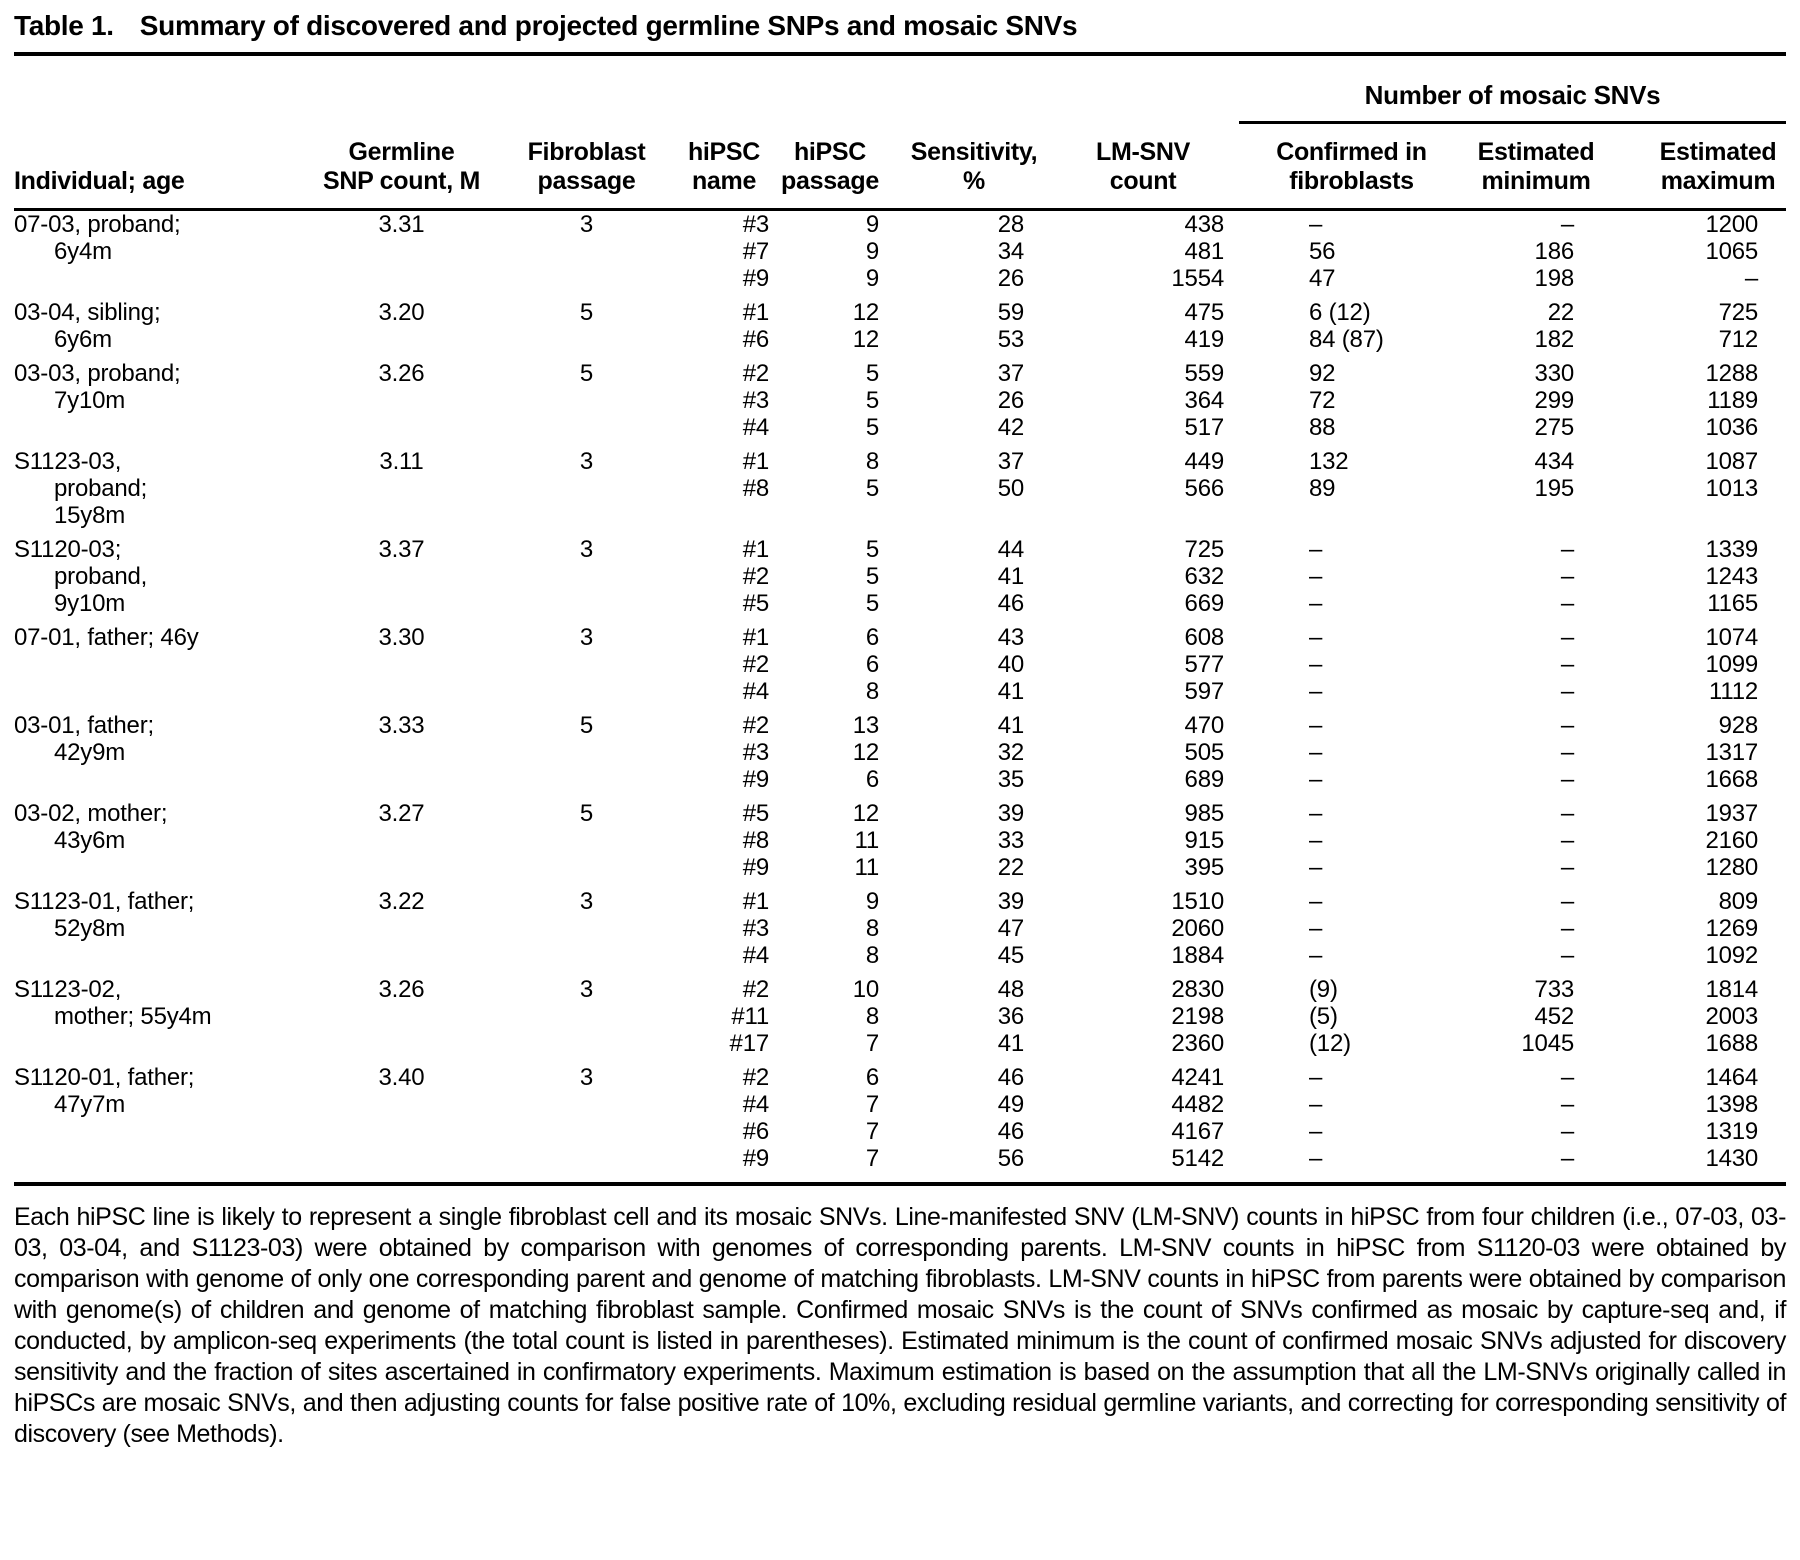  What do you see at coordinates (1330, 1043) in the screenshot?
I see `cell-confirmed-in-fibroblasts: (12)` at bounding box center [1330, 1043].